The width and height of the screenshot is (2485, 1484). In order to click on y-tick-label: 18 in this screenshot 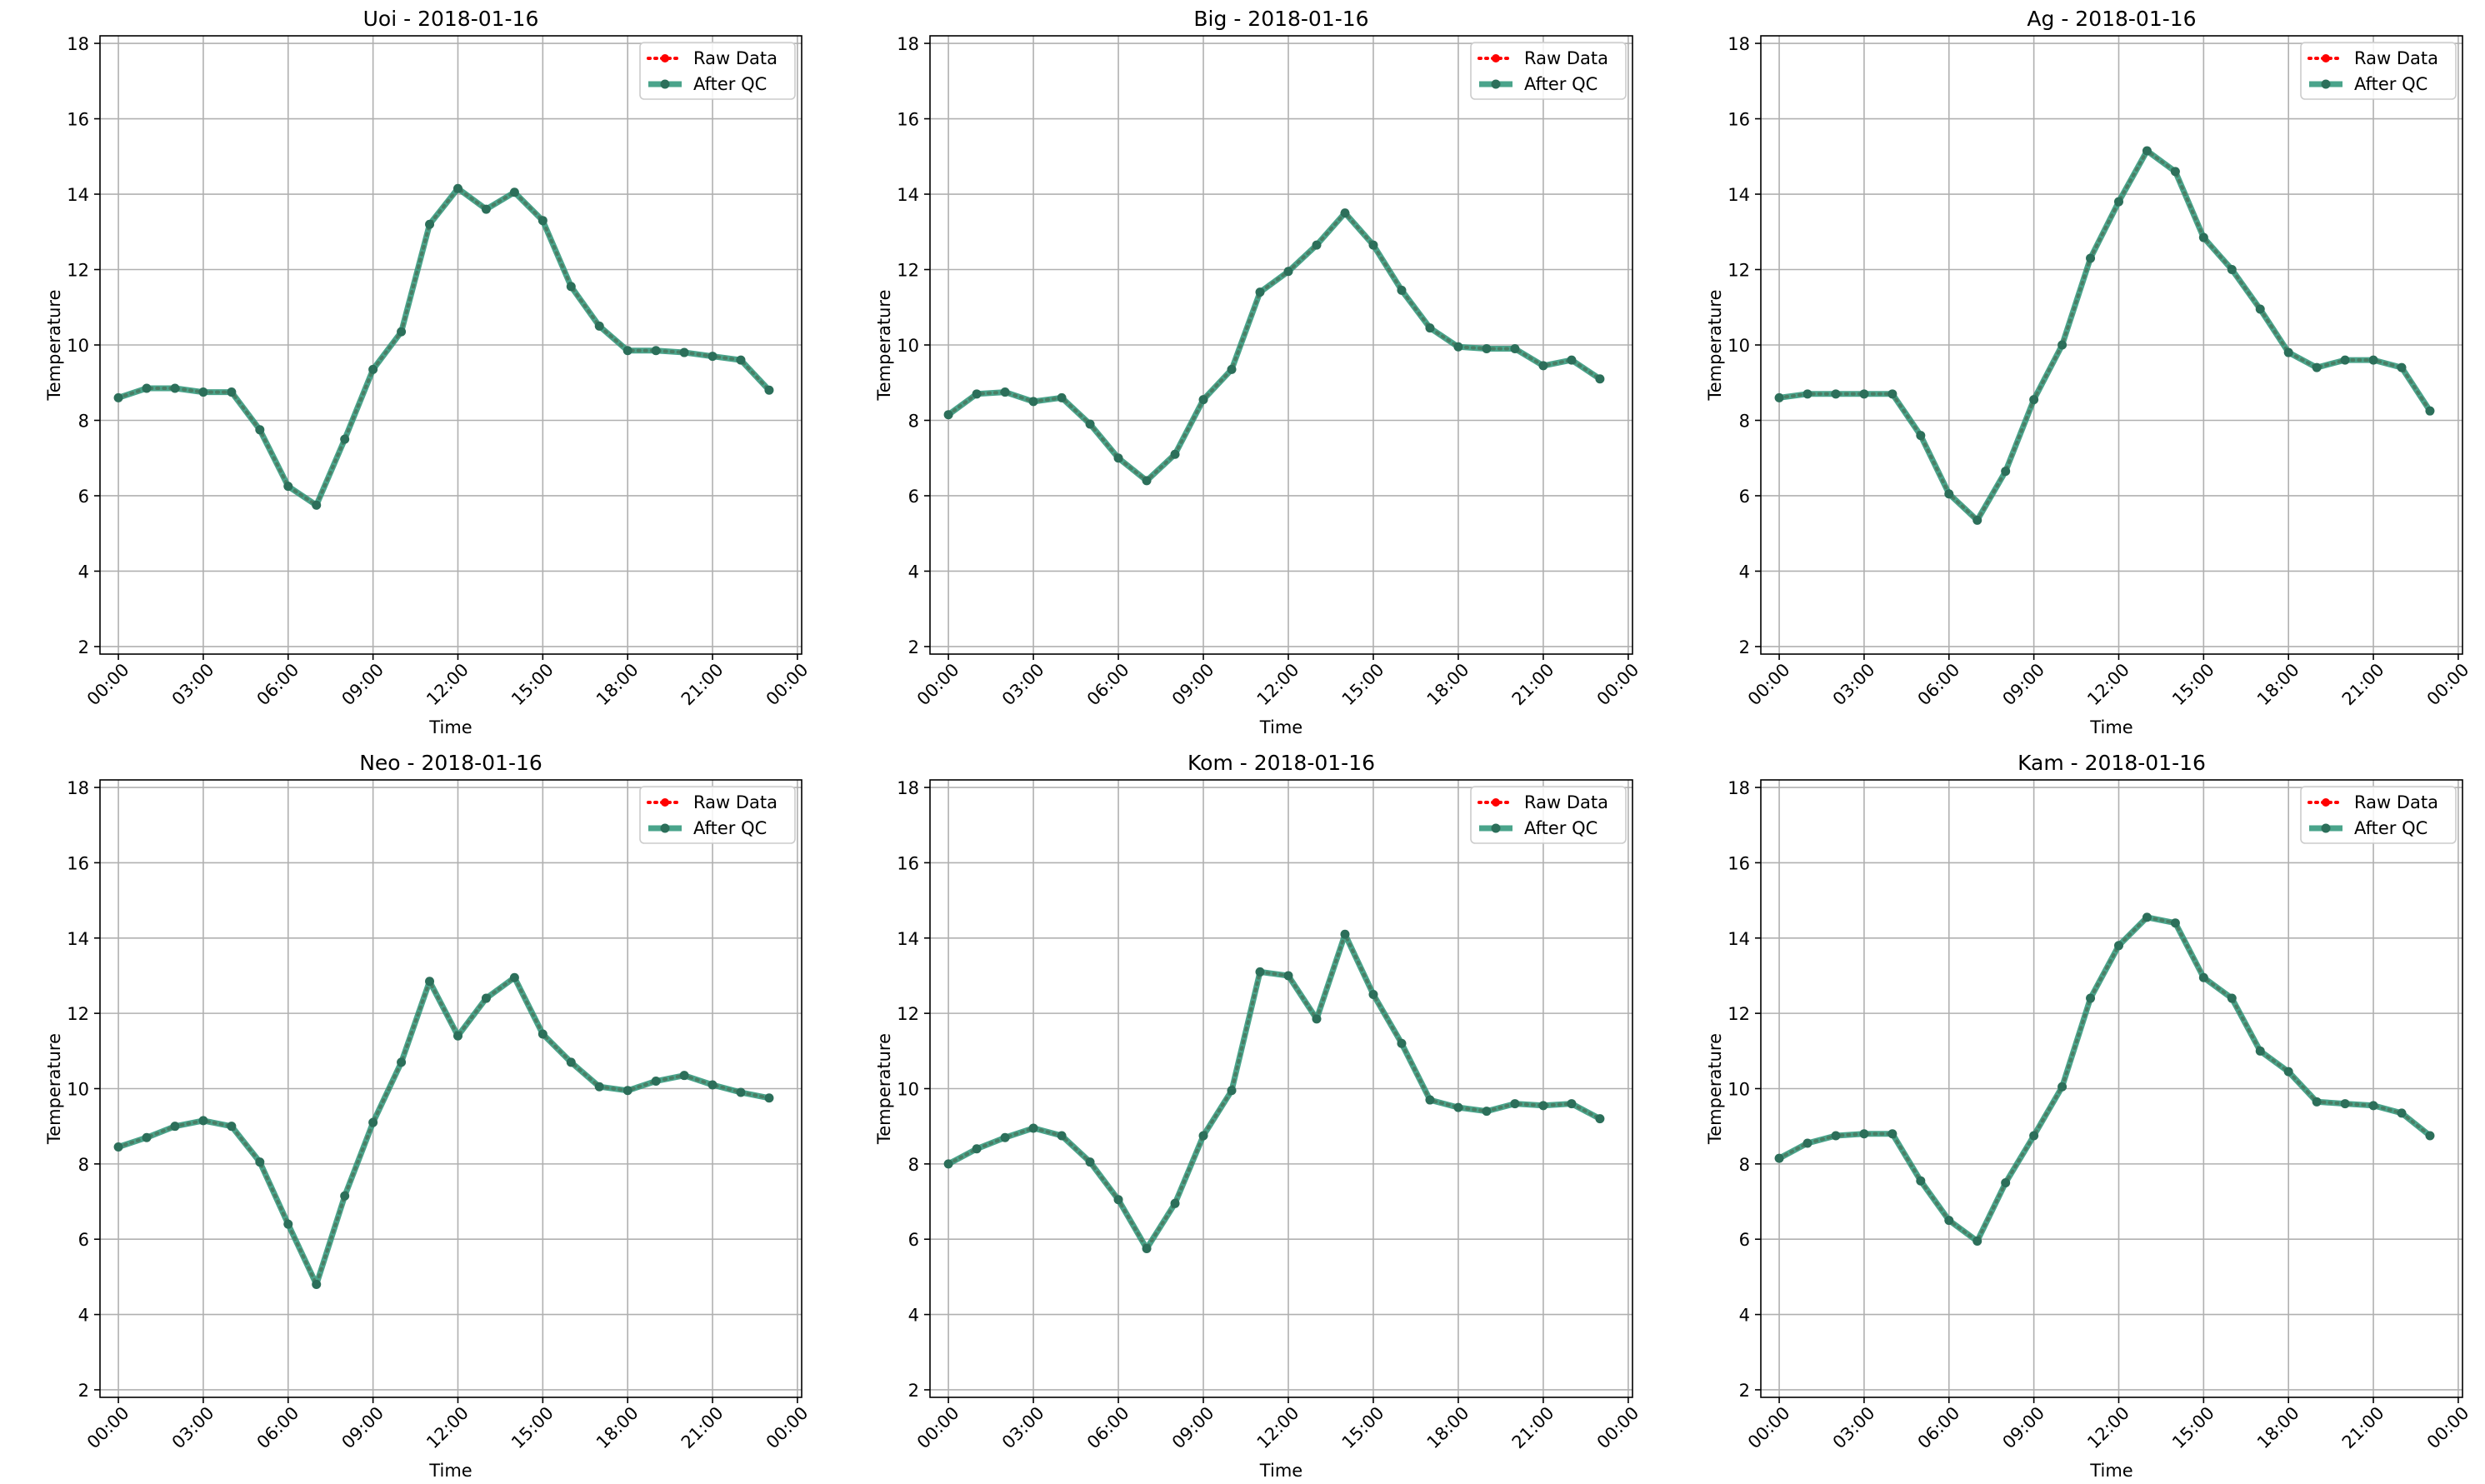, I will do `click(908, 44)`.